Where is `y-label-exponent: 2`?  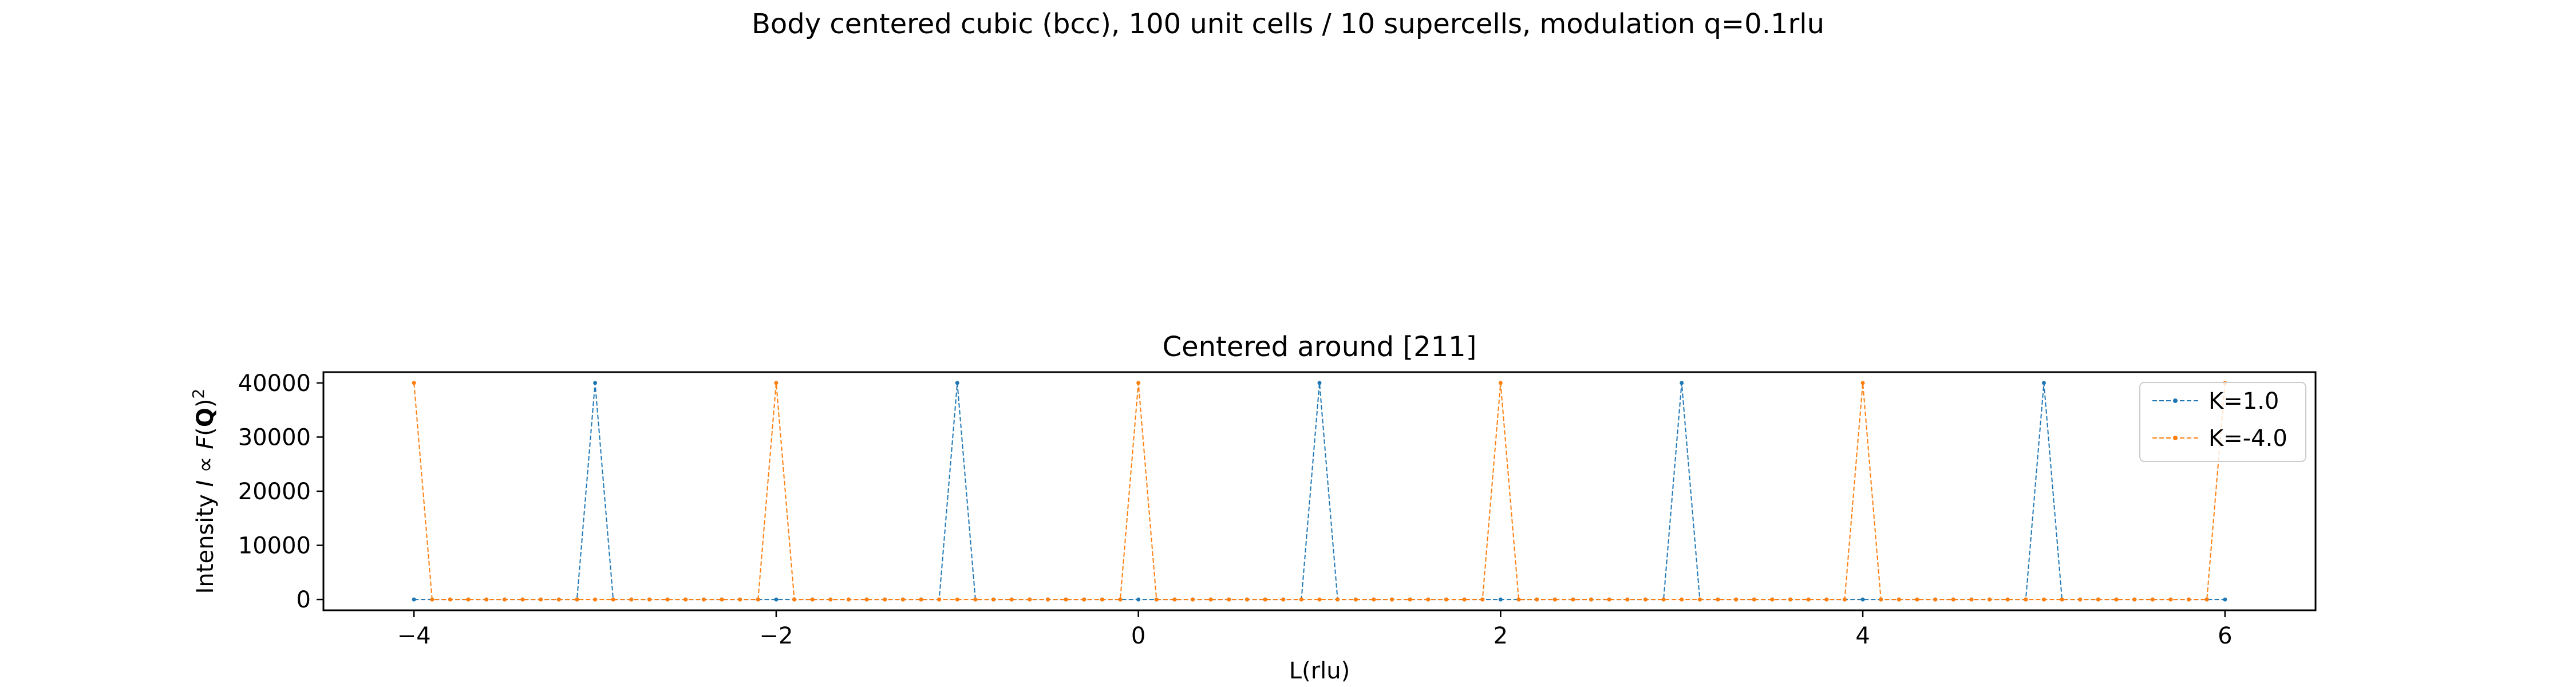 y-label-exponent: 2 is located at coordinates (198, 394).